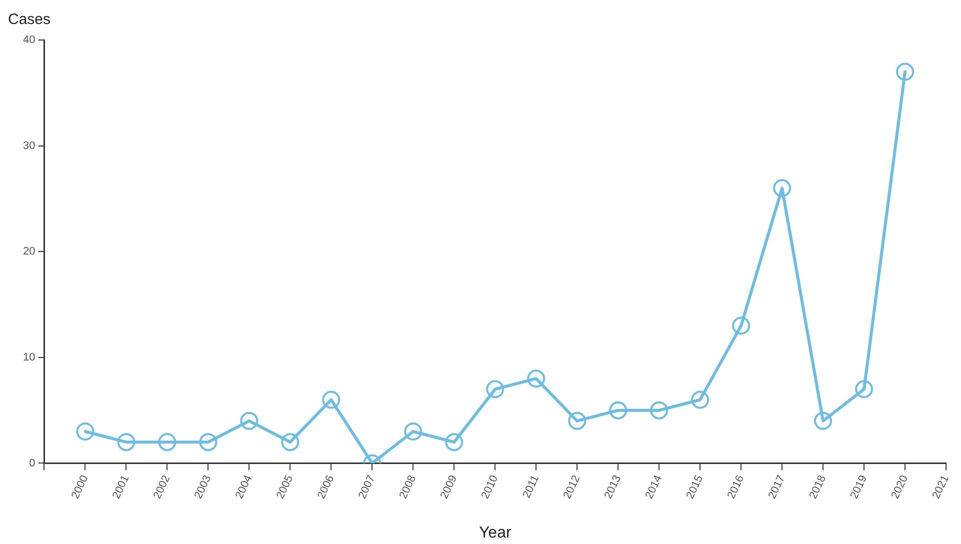  Describe the element at coordinates (162, 487) in the screenshot. I see `x-tick-label: 2002` at that location.